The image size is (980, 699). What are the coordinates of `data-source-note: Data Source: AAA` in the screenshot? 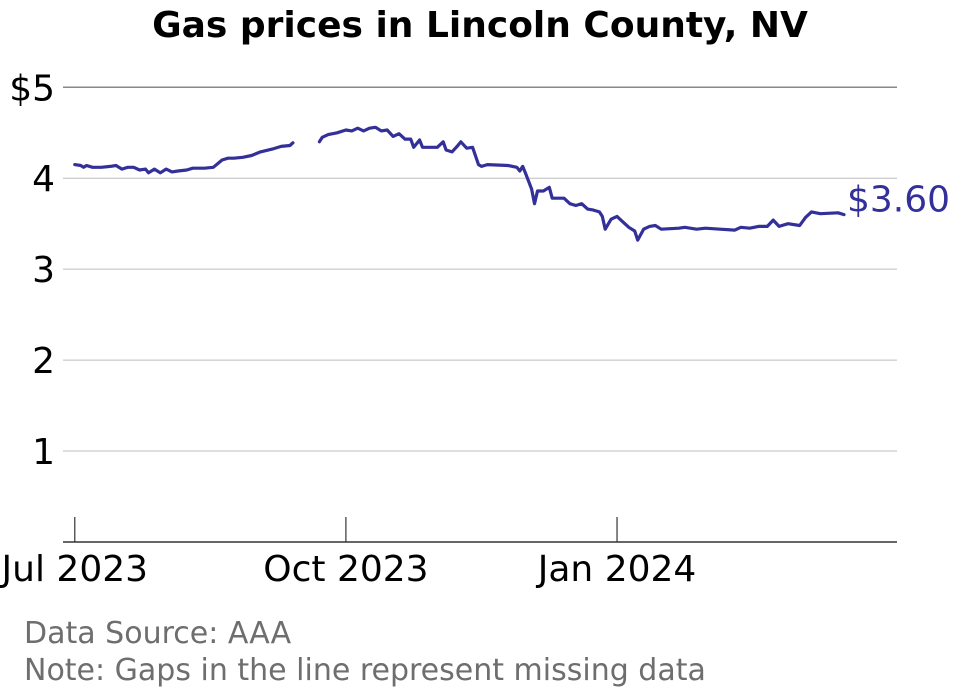 It's located at (158, 633).